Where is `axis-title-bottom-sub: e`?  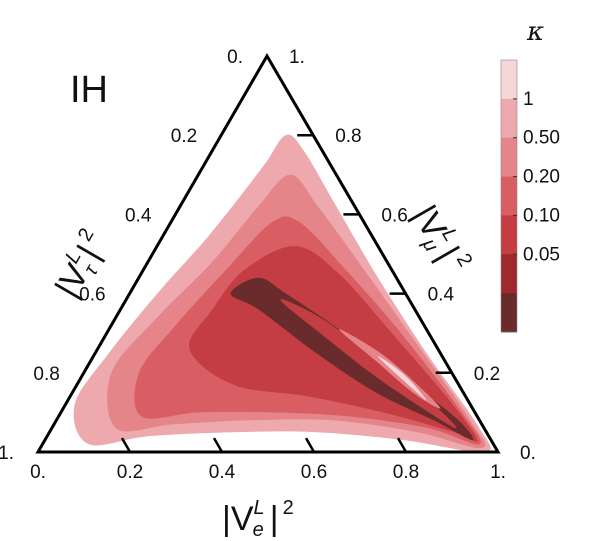 axis-title-bottom-sub: e is located at coordinates (258, 530).